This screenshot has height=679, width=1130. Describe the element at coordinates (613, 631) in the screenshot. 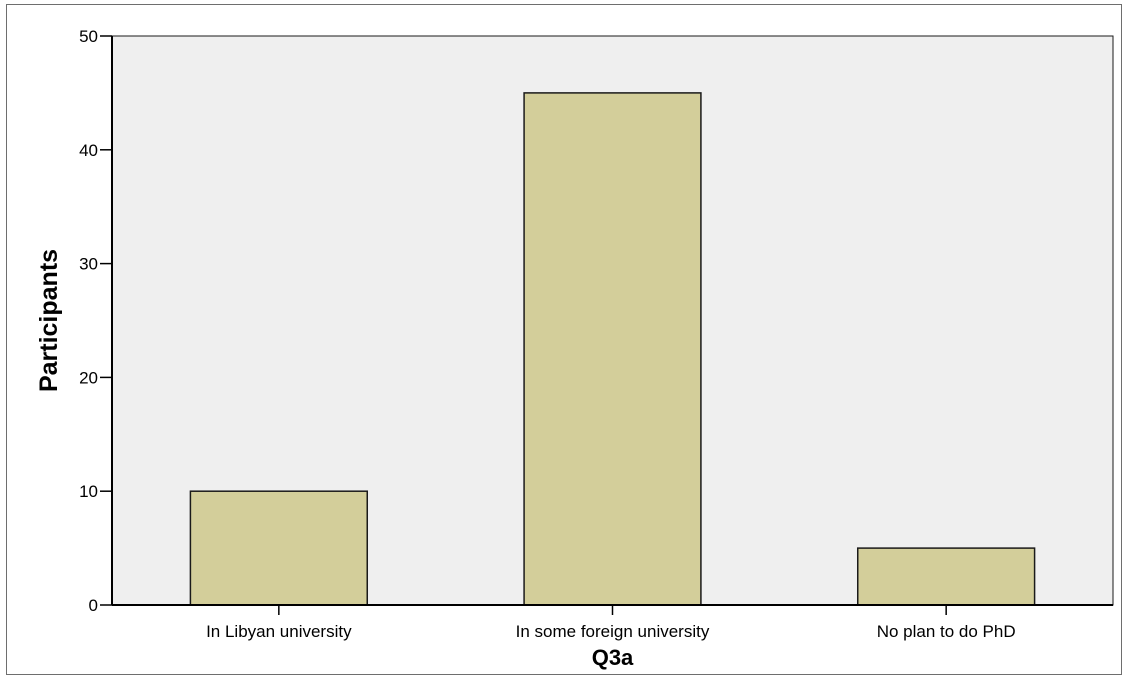

I see `x-tick-label-1: In some foreign university` at that location.